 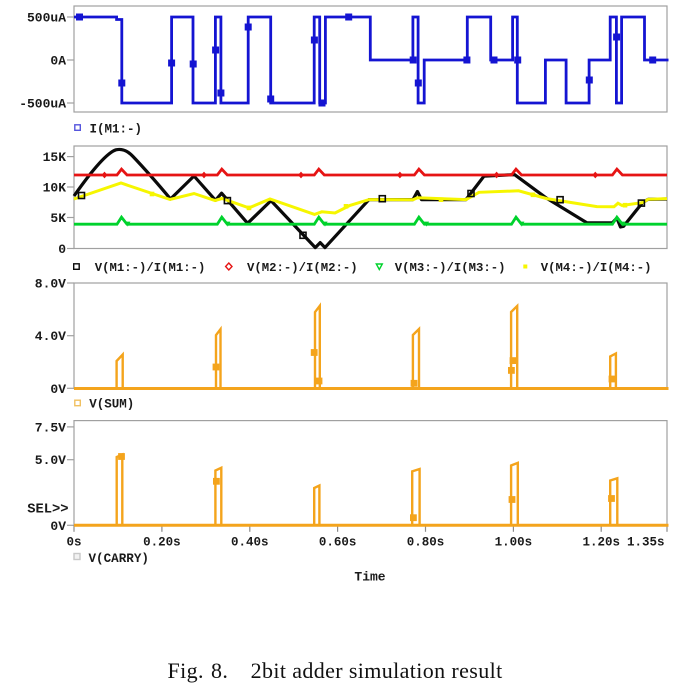 What do you see at coordinates (55, 157) in the screenshot?
I see `svg-text: 15K` at bounding box center [55, 157].